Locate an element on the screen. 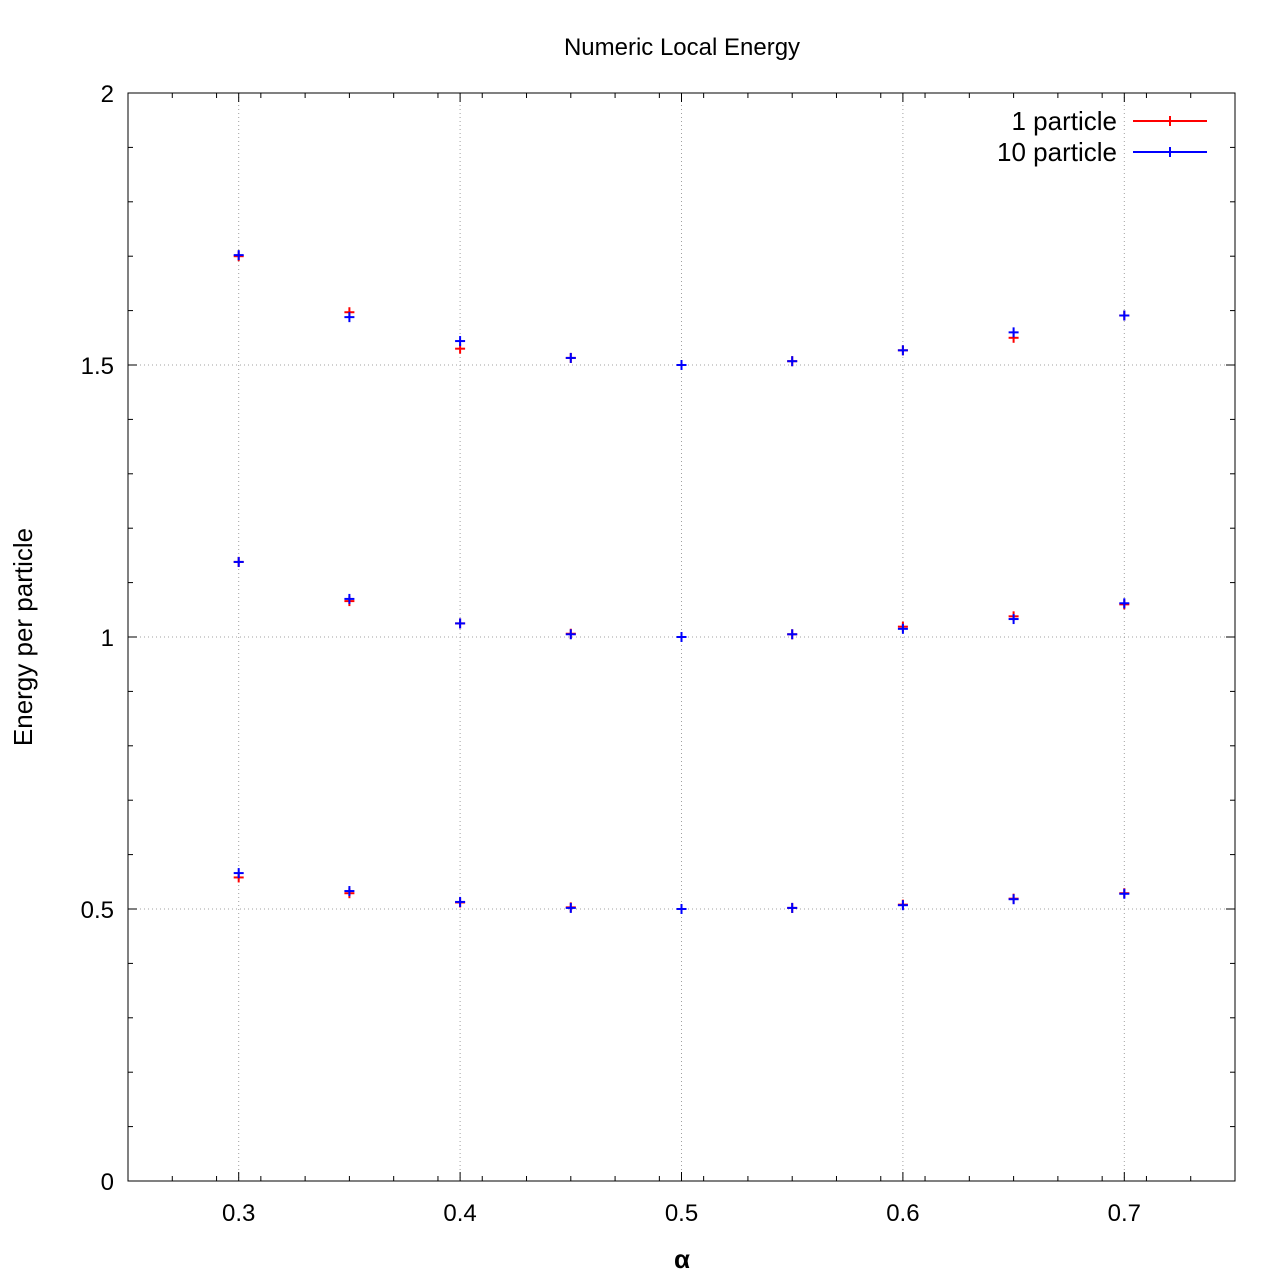 The image size is (1280, 1280). legend-item: 10 particle is located at coordinates (1102, 152).